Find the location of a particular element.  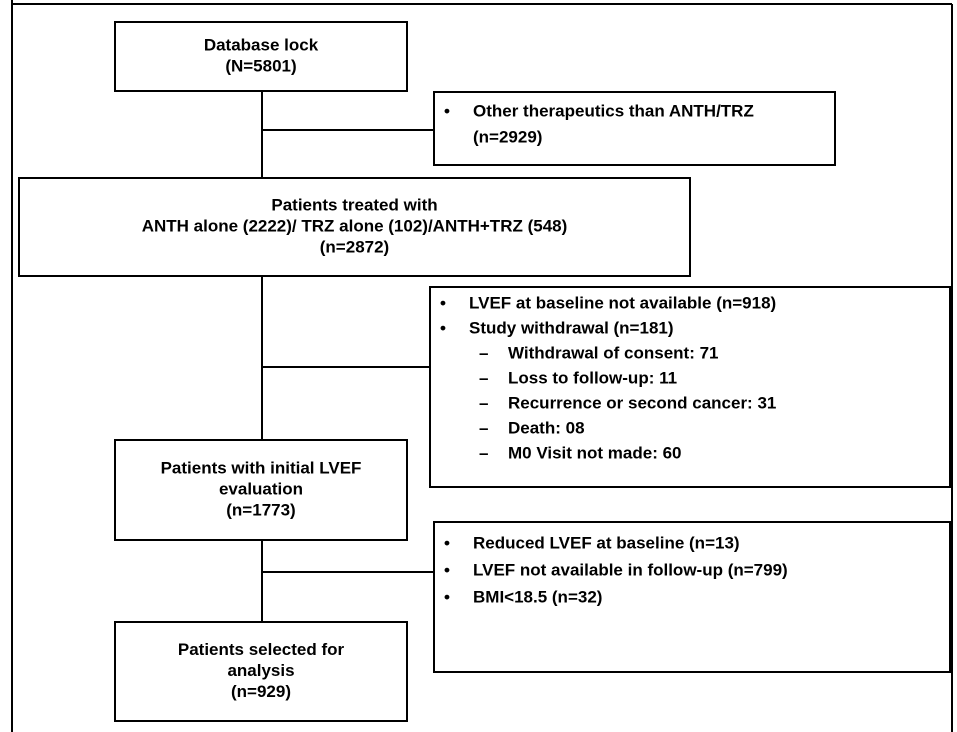

list-text: Withdrawal of consent: 71 is located at coordinates (613, 352).